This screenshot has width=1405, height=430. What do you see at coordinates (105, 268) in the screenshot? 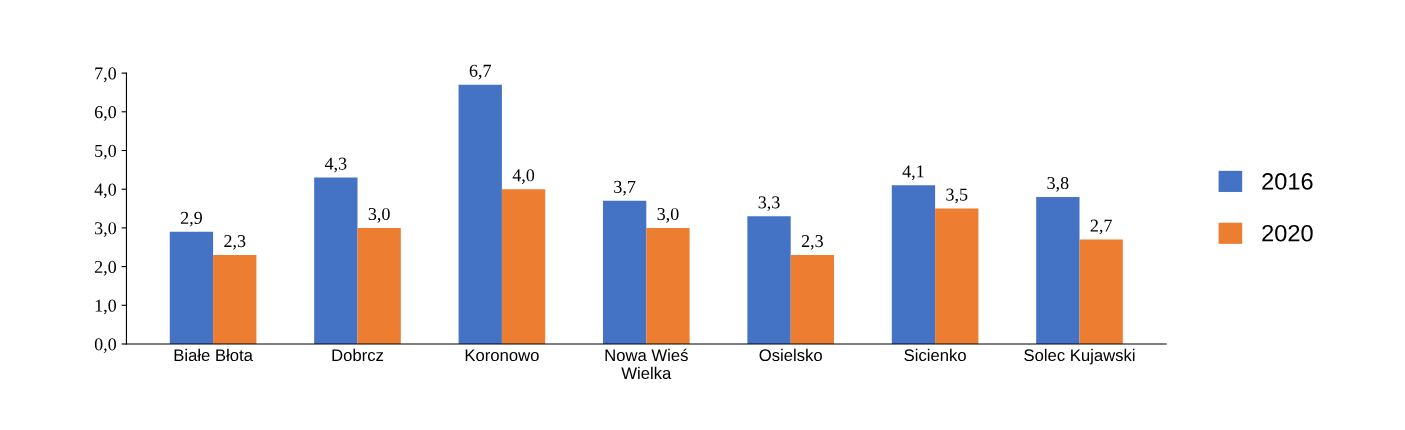
I see `y-tick-label: 2,0` at bounding box center [105, 268].